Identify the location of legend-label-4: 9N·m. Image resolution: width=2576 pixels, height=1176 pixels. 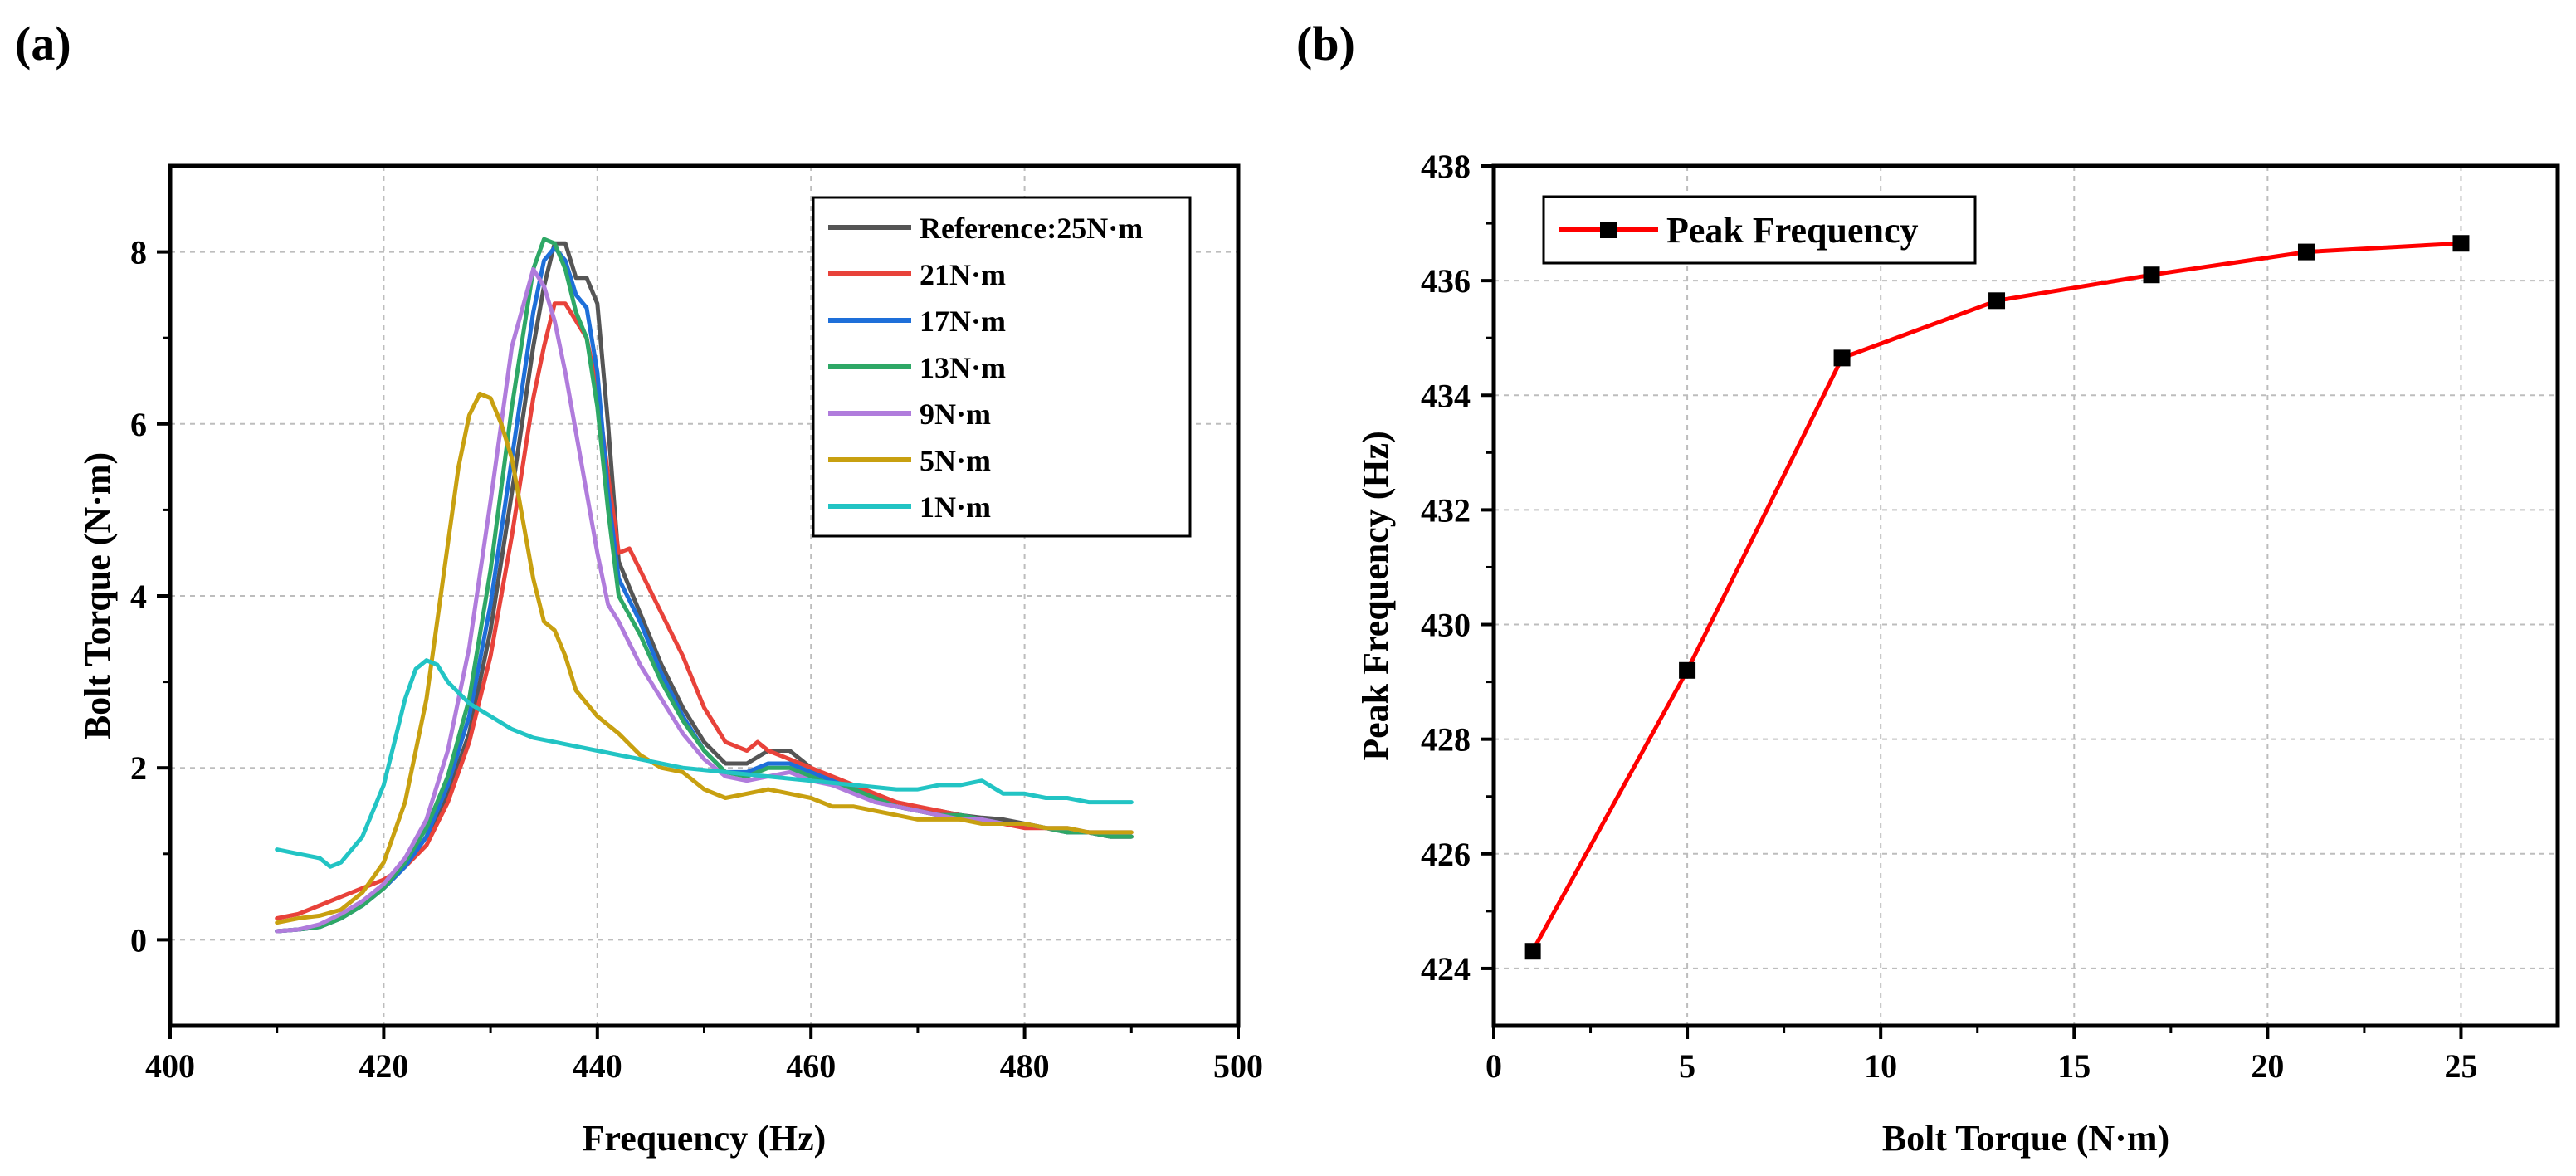
(955, 414).